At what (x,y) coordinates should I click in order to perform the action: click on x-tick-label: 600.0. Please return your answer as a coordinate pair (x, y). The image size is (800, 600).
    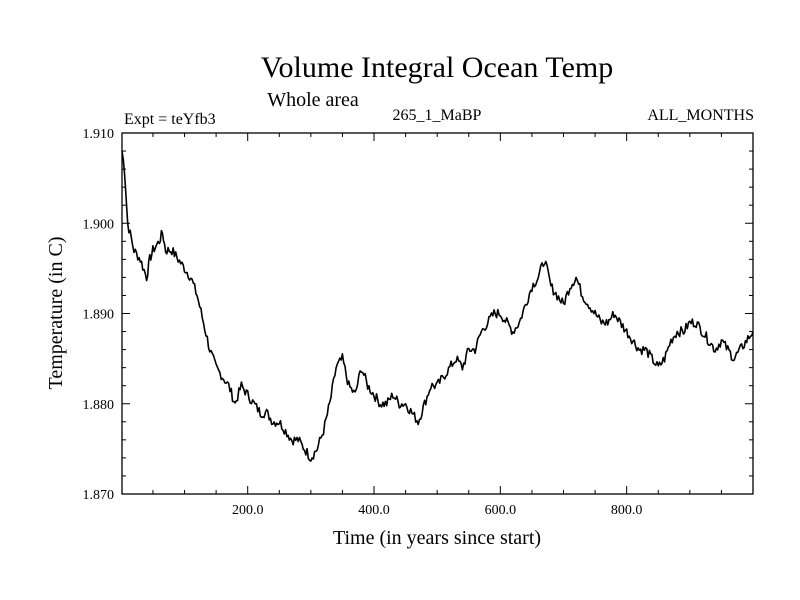
    Looking at the image, I should click on (501, 510).